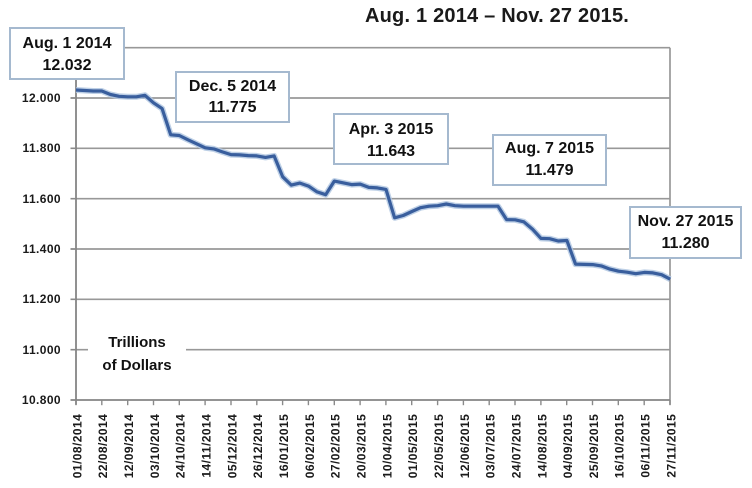 The image size is (752, 488). What do you see at coordinates (516, 446) in the screenshot?
I see `svg-text: 24/07/2015` at bounding box center [516, 446].